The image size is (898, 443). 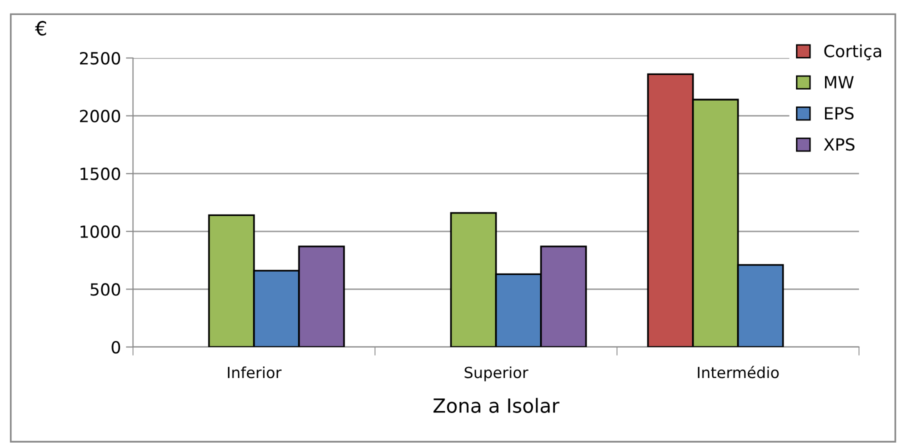 I want to click on legend-label: XPS, so click(x=839, y=144).